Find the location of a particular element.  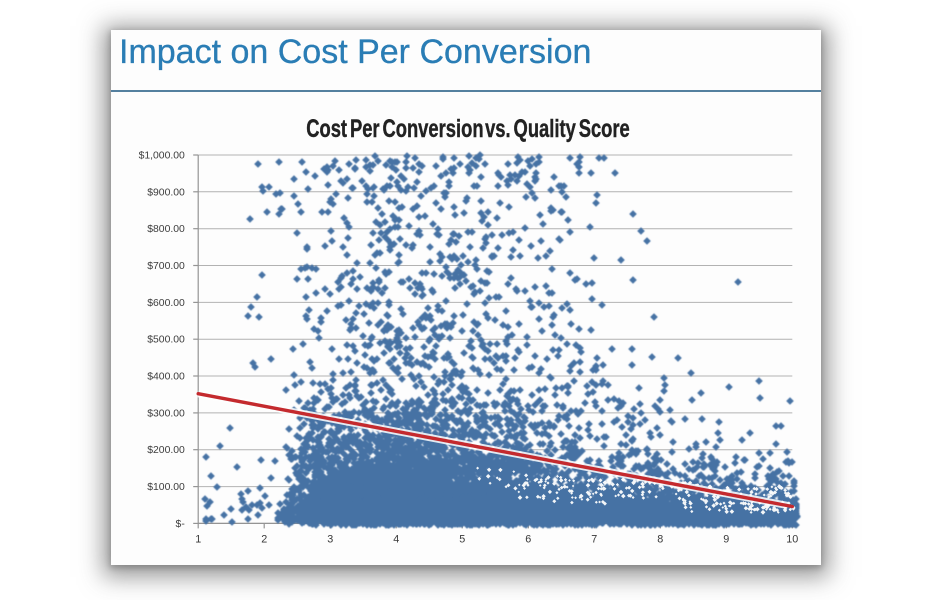

svg-text: $500.00 is located at coordinates (166, 340).